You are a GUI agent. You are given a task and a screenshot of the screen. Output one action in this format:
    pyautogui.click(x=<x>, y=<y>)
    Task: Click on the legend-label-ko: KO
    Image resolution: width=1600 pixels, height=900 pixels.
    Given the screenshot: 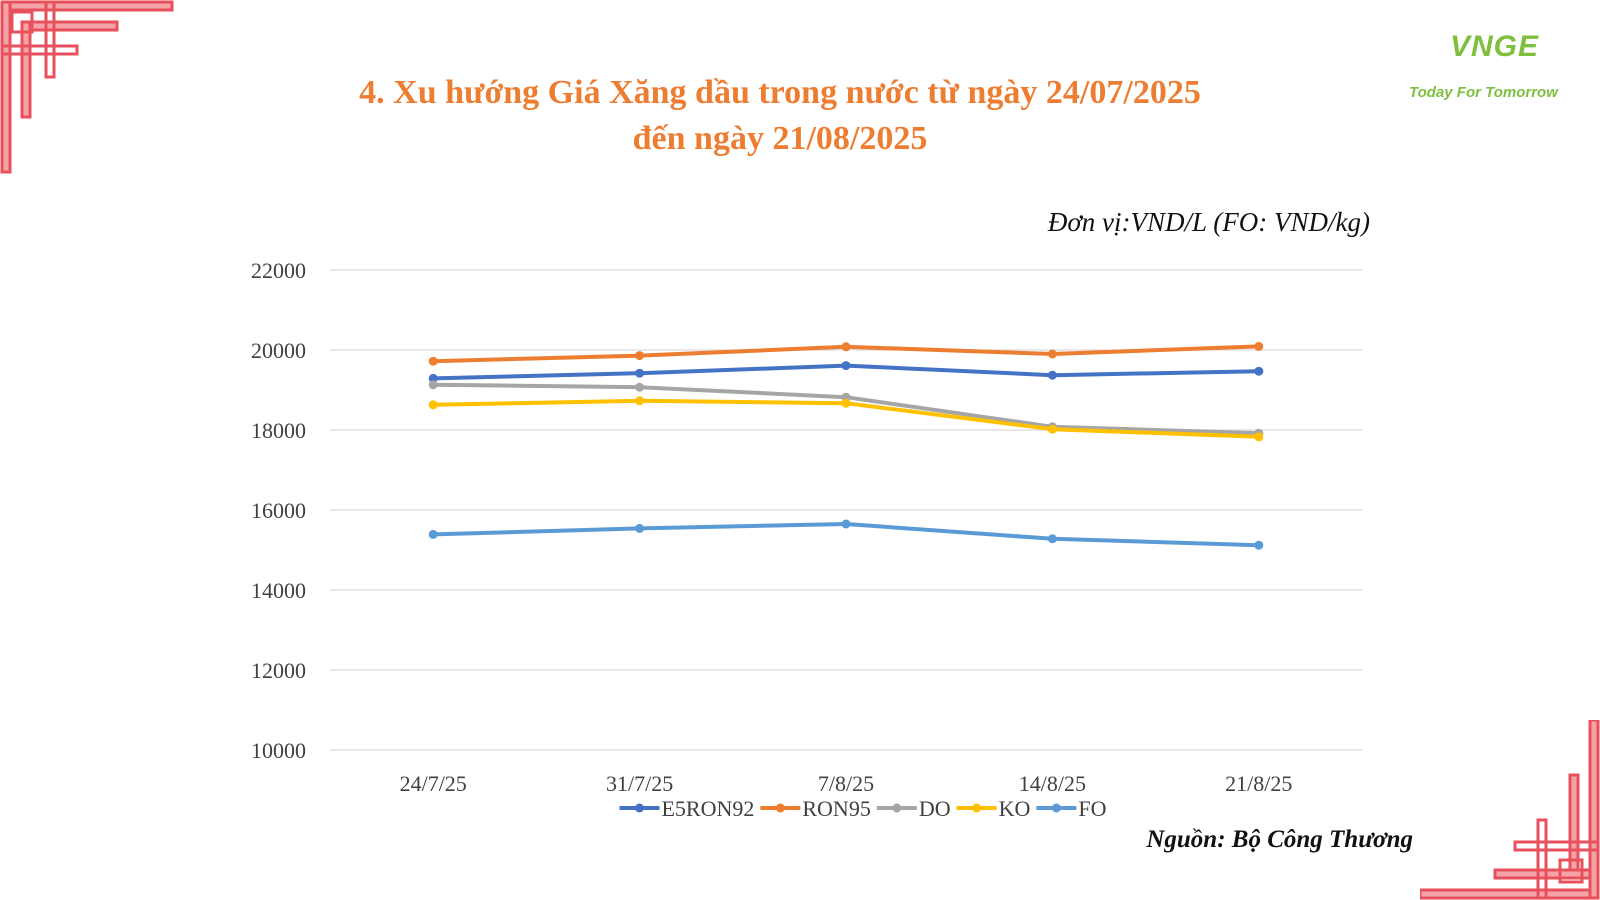 What is the action you would take?
    pyautogui.click(x=1015, y=808)
    